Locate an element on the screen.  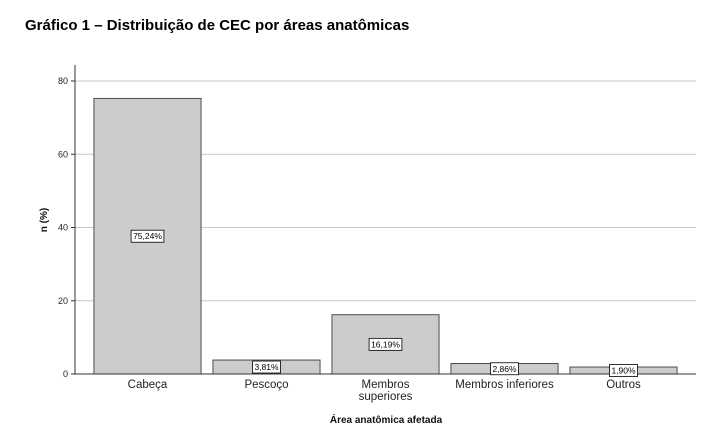
x-tick-label: superiores is located at coordinates (386, 397).